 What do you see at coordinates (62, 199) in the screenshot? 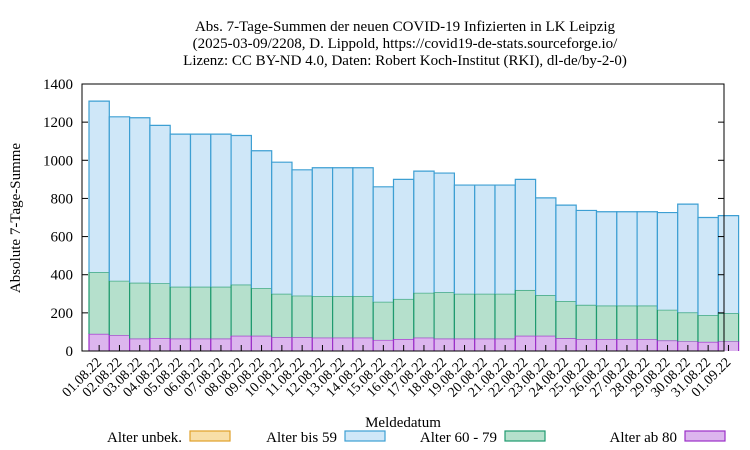
I see `y-tick-label: 800` at bounding box center [62, 199].